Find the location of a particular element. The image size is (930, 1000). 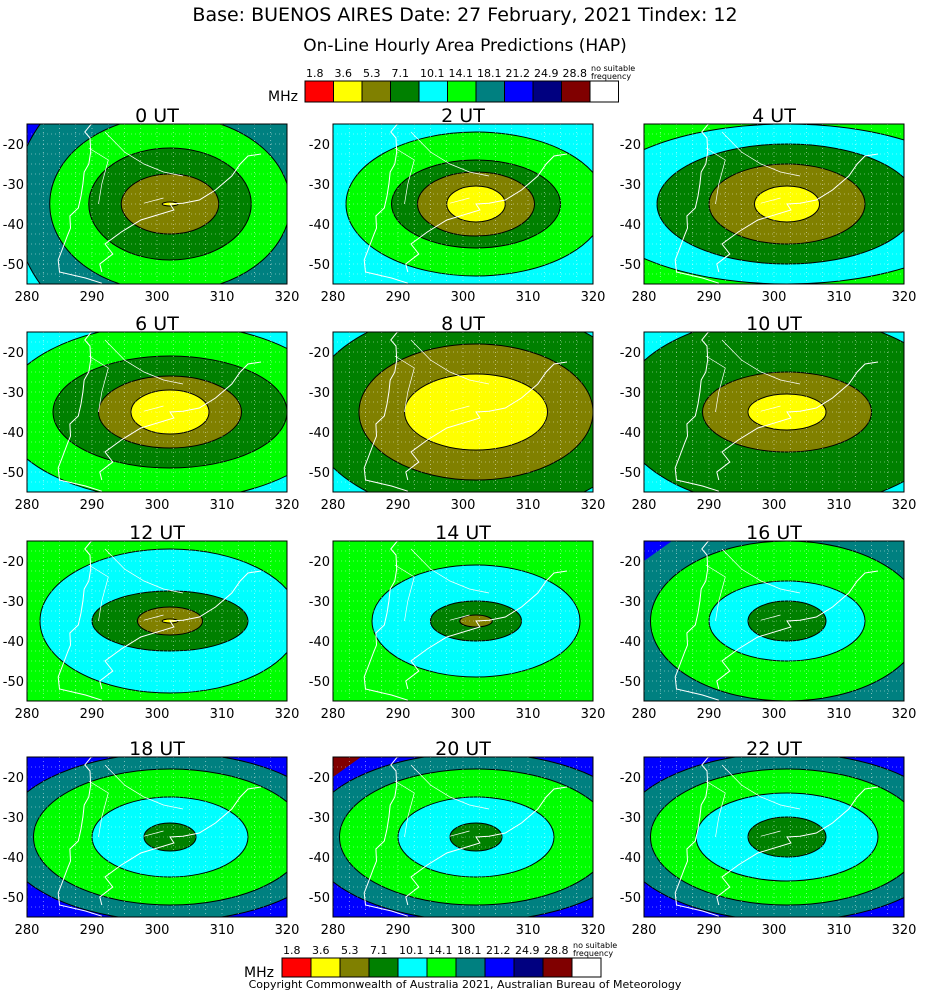

legend-top-value: 5.3 is located at coordinates (372, 73).